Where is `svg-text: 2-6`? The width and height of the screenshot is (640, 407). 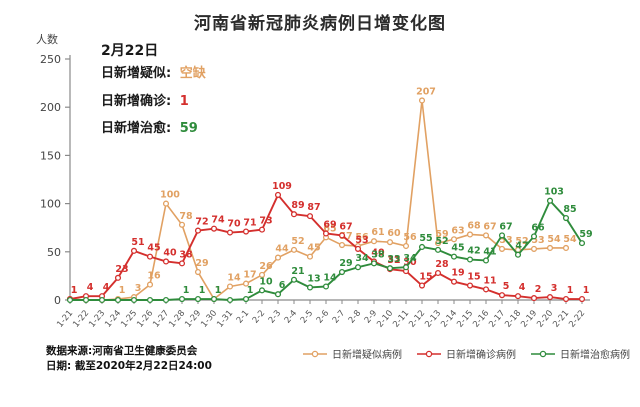
svg-text: 2-6 is located at coordinates (323, 317).